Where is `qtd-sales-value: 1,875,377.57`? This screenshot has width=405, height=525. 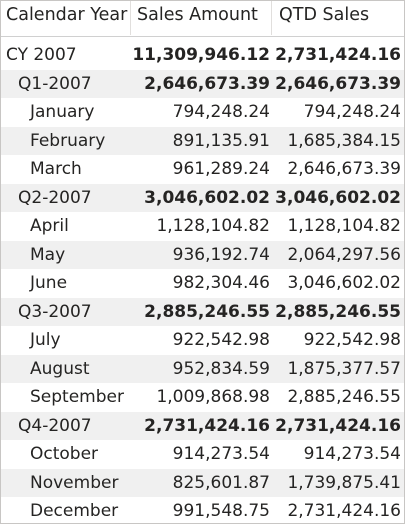
qtd-sales-value: 1,875,377.57 is located at coordinates (344, 368).